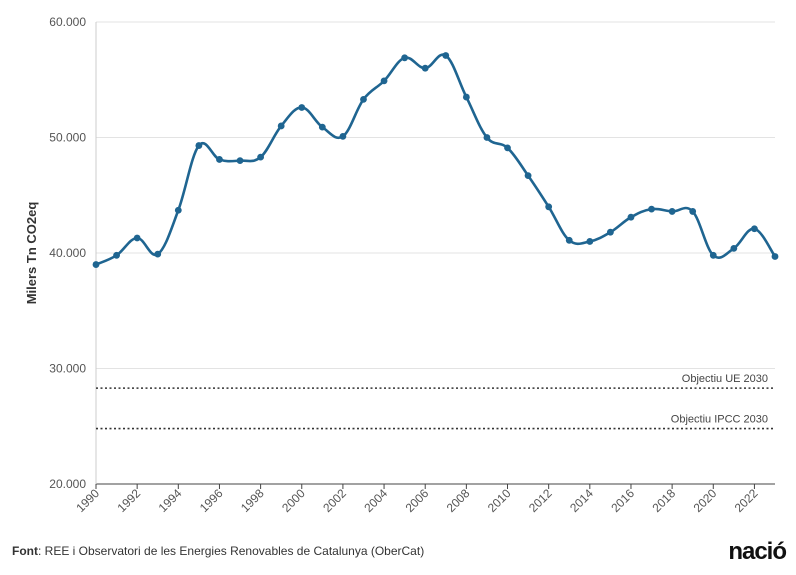  I want to click on x-tick-label: 2006, so click(417, 500).